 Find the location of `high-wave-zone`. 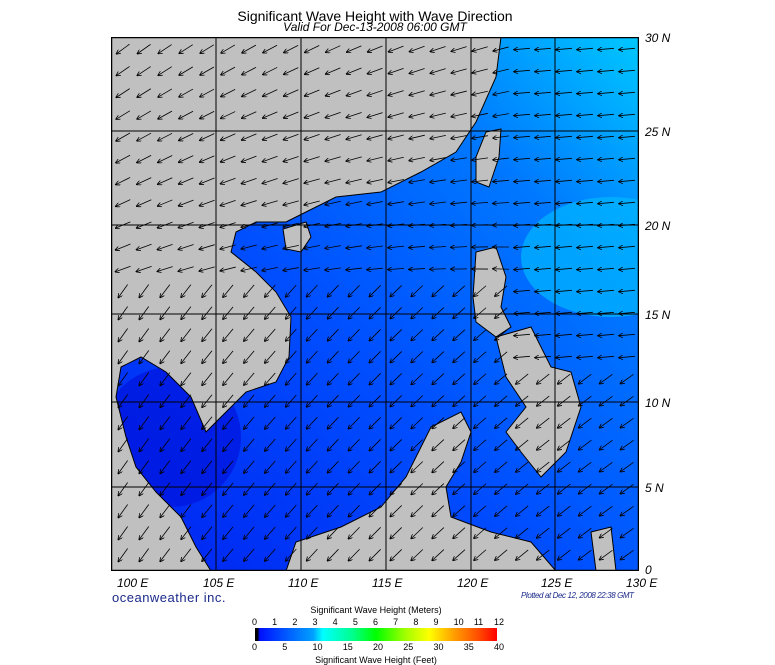

high-wave-zone is located at coordinates (580, 257).